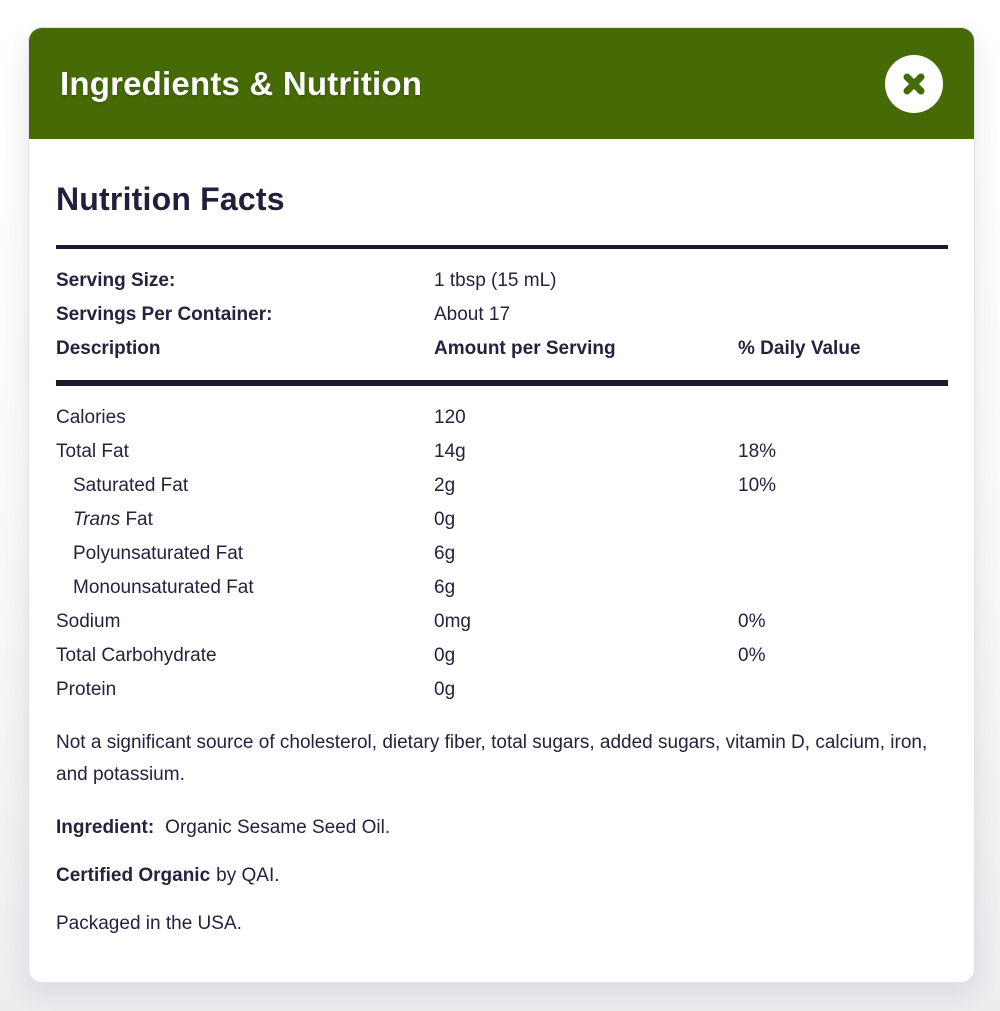 The width and height of the screenshot is (1000, 1011). I want to click on certified-line: Certified Organic by QAI., so click(502, 876).